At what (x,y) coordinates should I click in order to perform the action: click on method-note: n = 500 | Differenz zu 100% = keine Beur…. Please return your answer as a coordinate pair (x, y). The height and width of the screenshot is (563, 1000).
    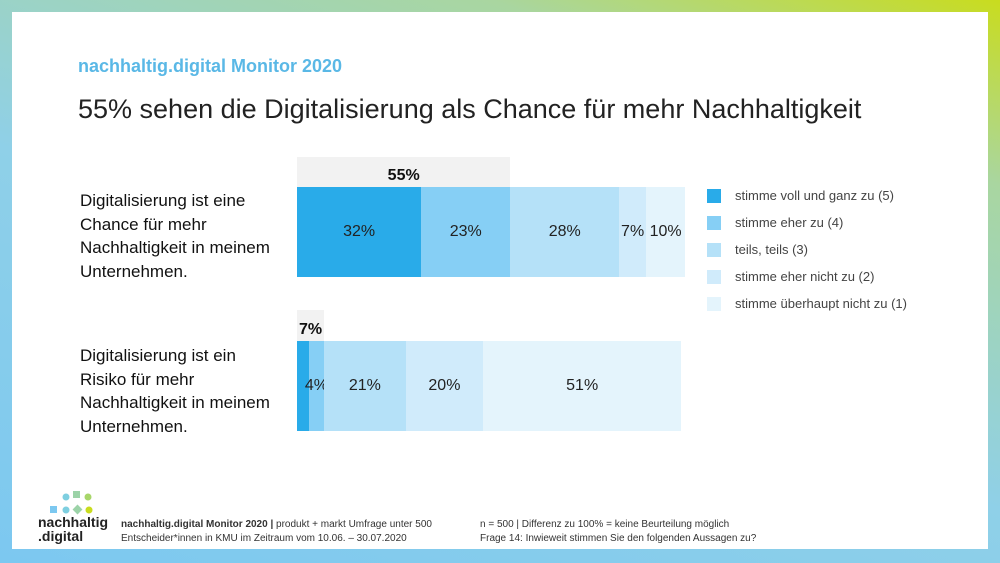
    Looking at the image, I should click on (618, 532).